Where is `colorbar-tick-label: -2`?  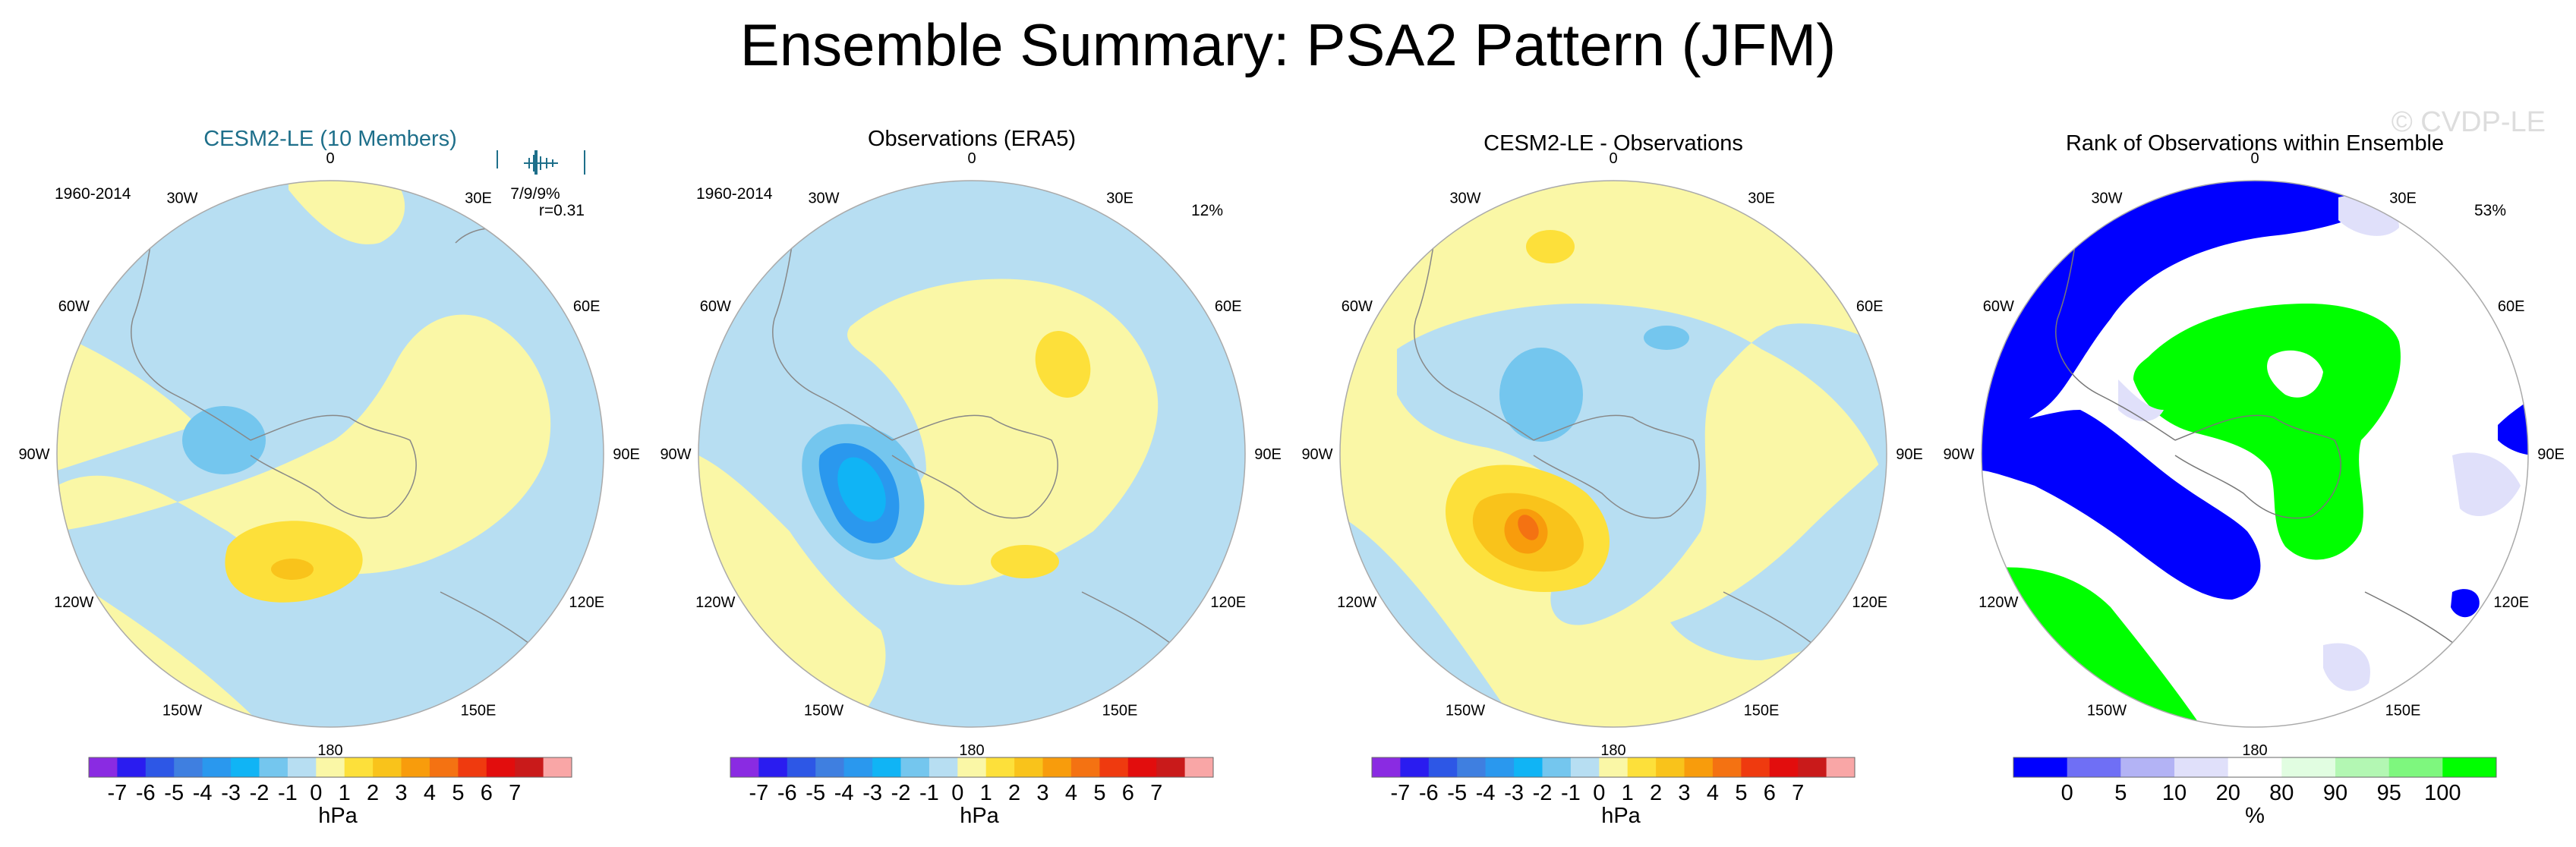
colorbar-tick-label: -2 is located at coordinates (260, 793).